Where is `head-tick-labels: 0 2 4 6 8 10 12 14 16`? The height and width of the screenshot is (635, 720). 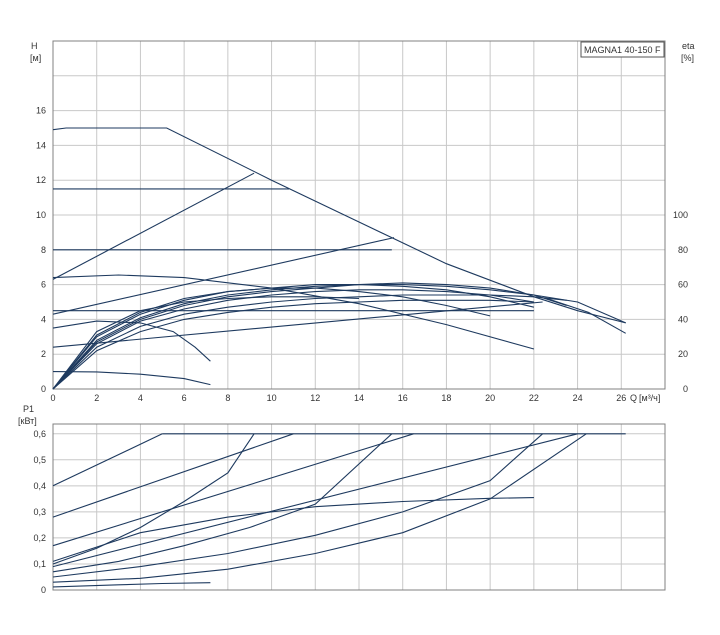
head-tick-labels: 0 2 4 6 8 10 12 14 16 is located at coordinates (41, 250).